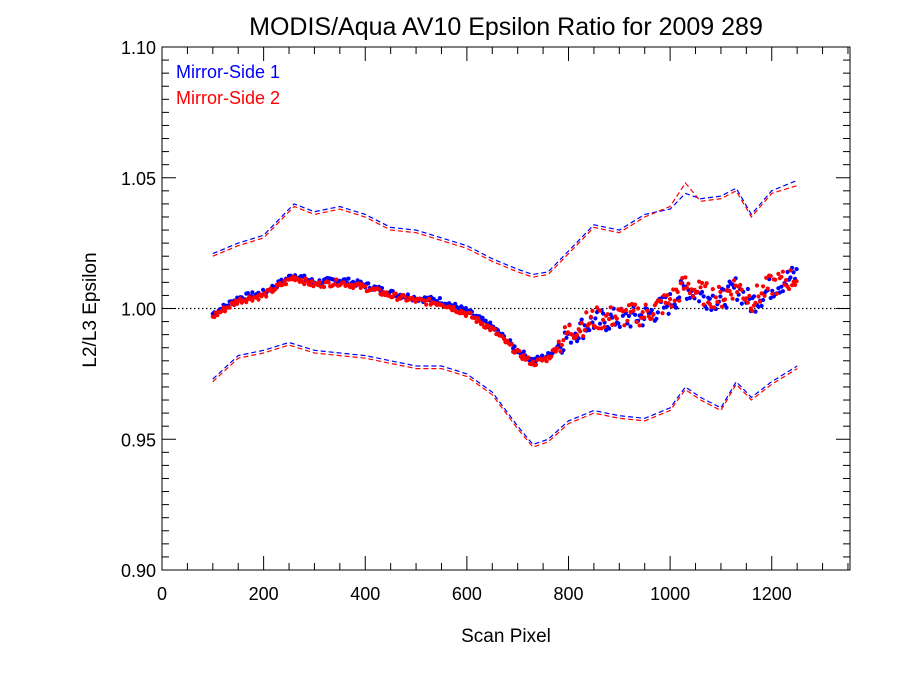 The image size is (900, 675). What do you see at coordinates (467, 594) in the screenshot?
I see `x-tick-label: 600` at bounding box center [467, 594].